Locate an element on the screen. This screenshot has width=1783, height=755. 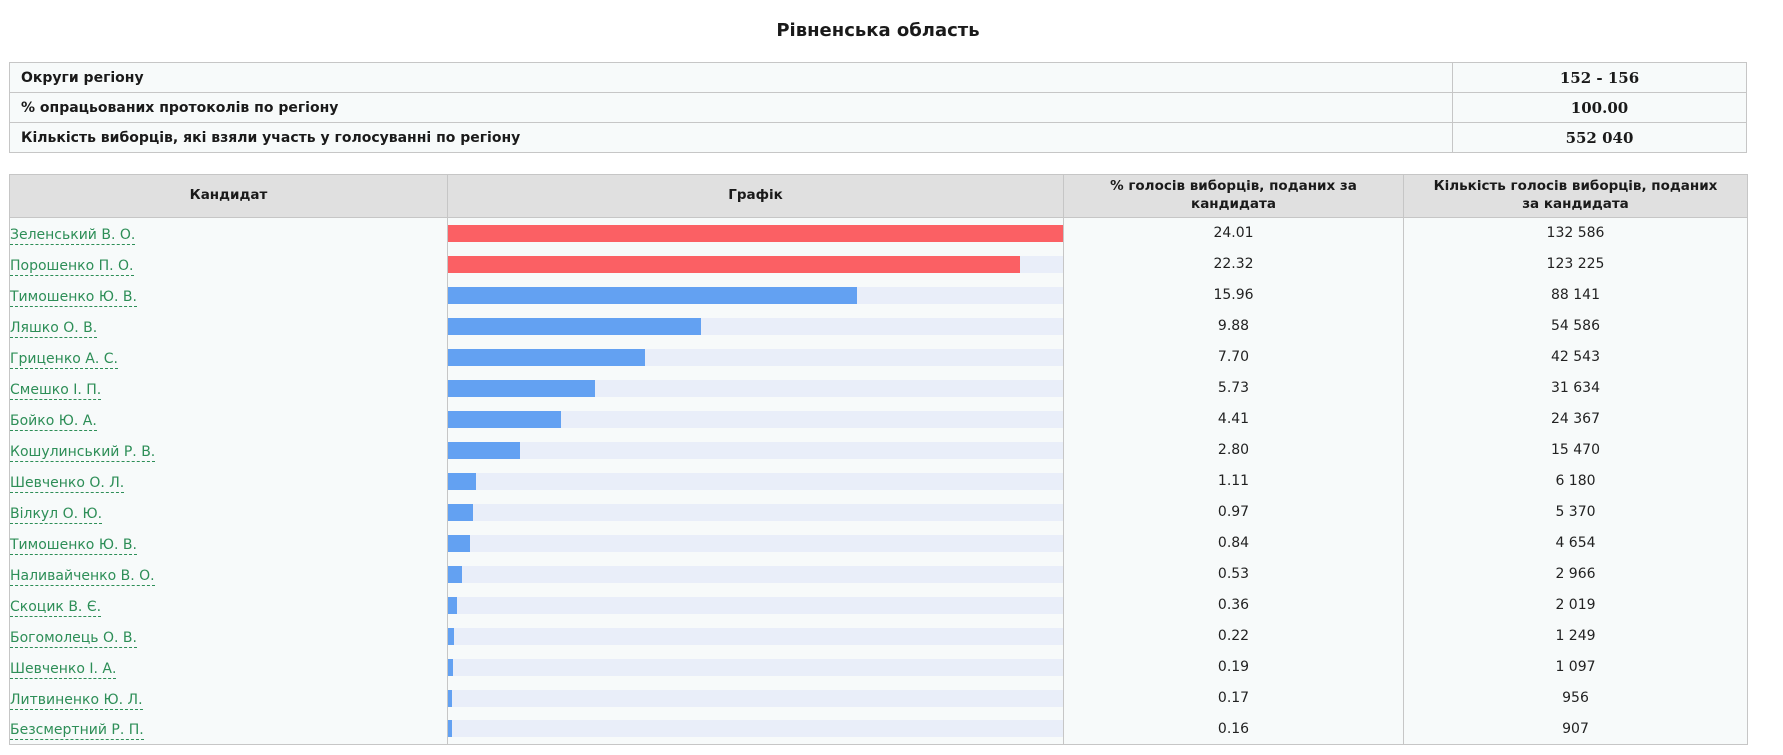
page-title: Рівненська область is located at coordinates (878, 30).